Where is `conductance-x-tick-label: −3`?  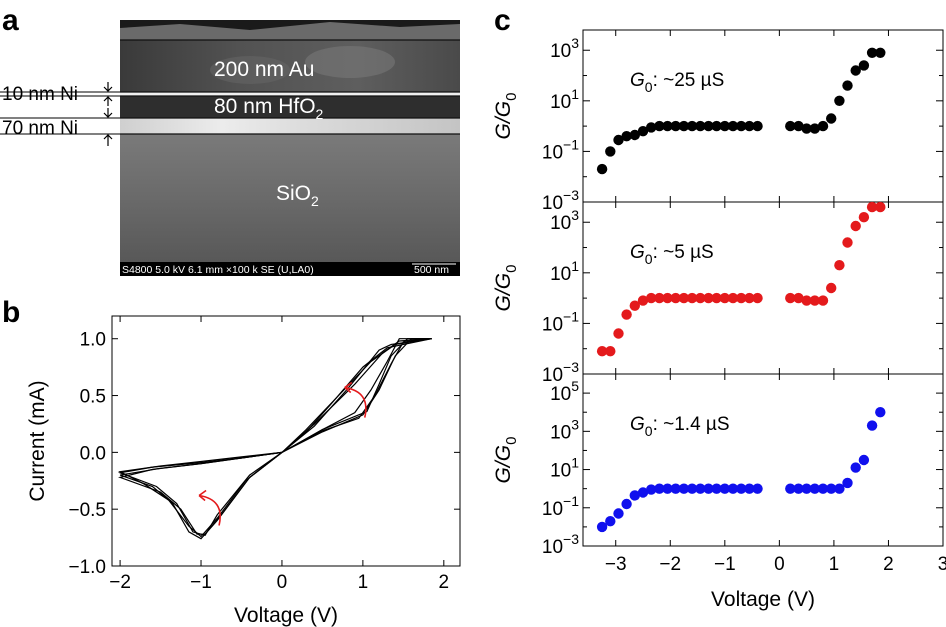
conductance-x-tick-label: −3 is located at coordinates (616, 564).